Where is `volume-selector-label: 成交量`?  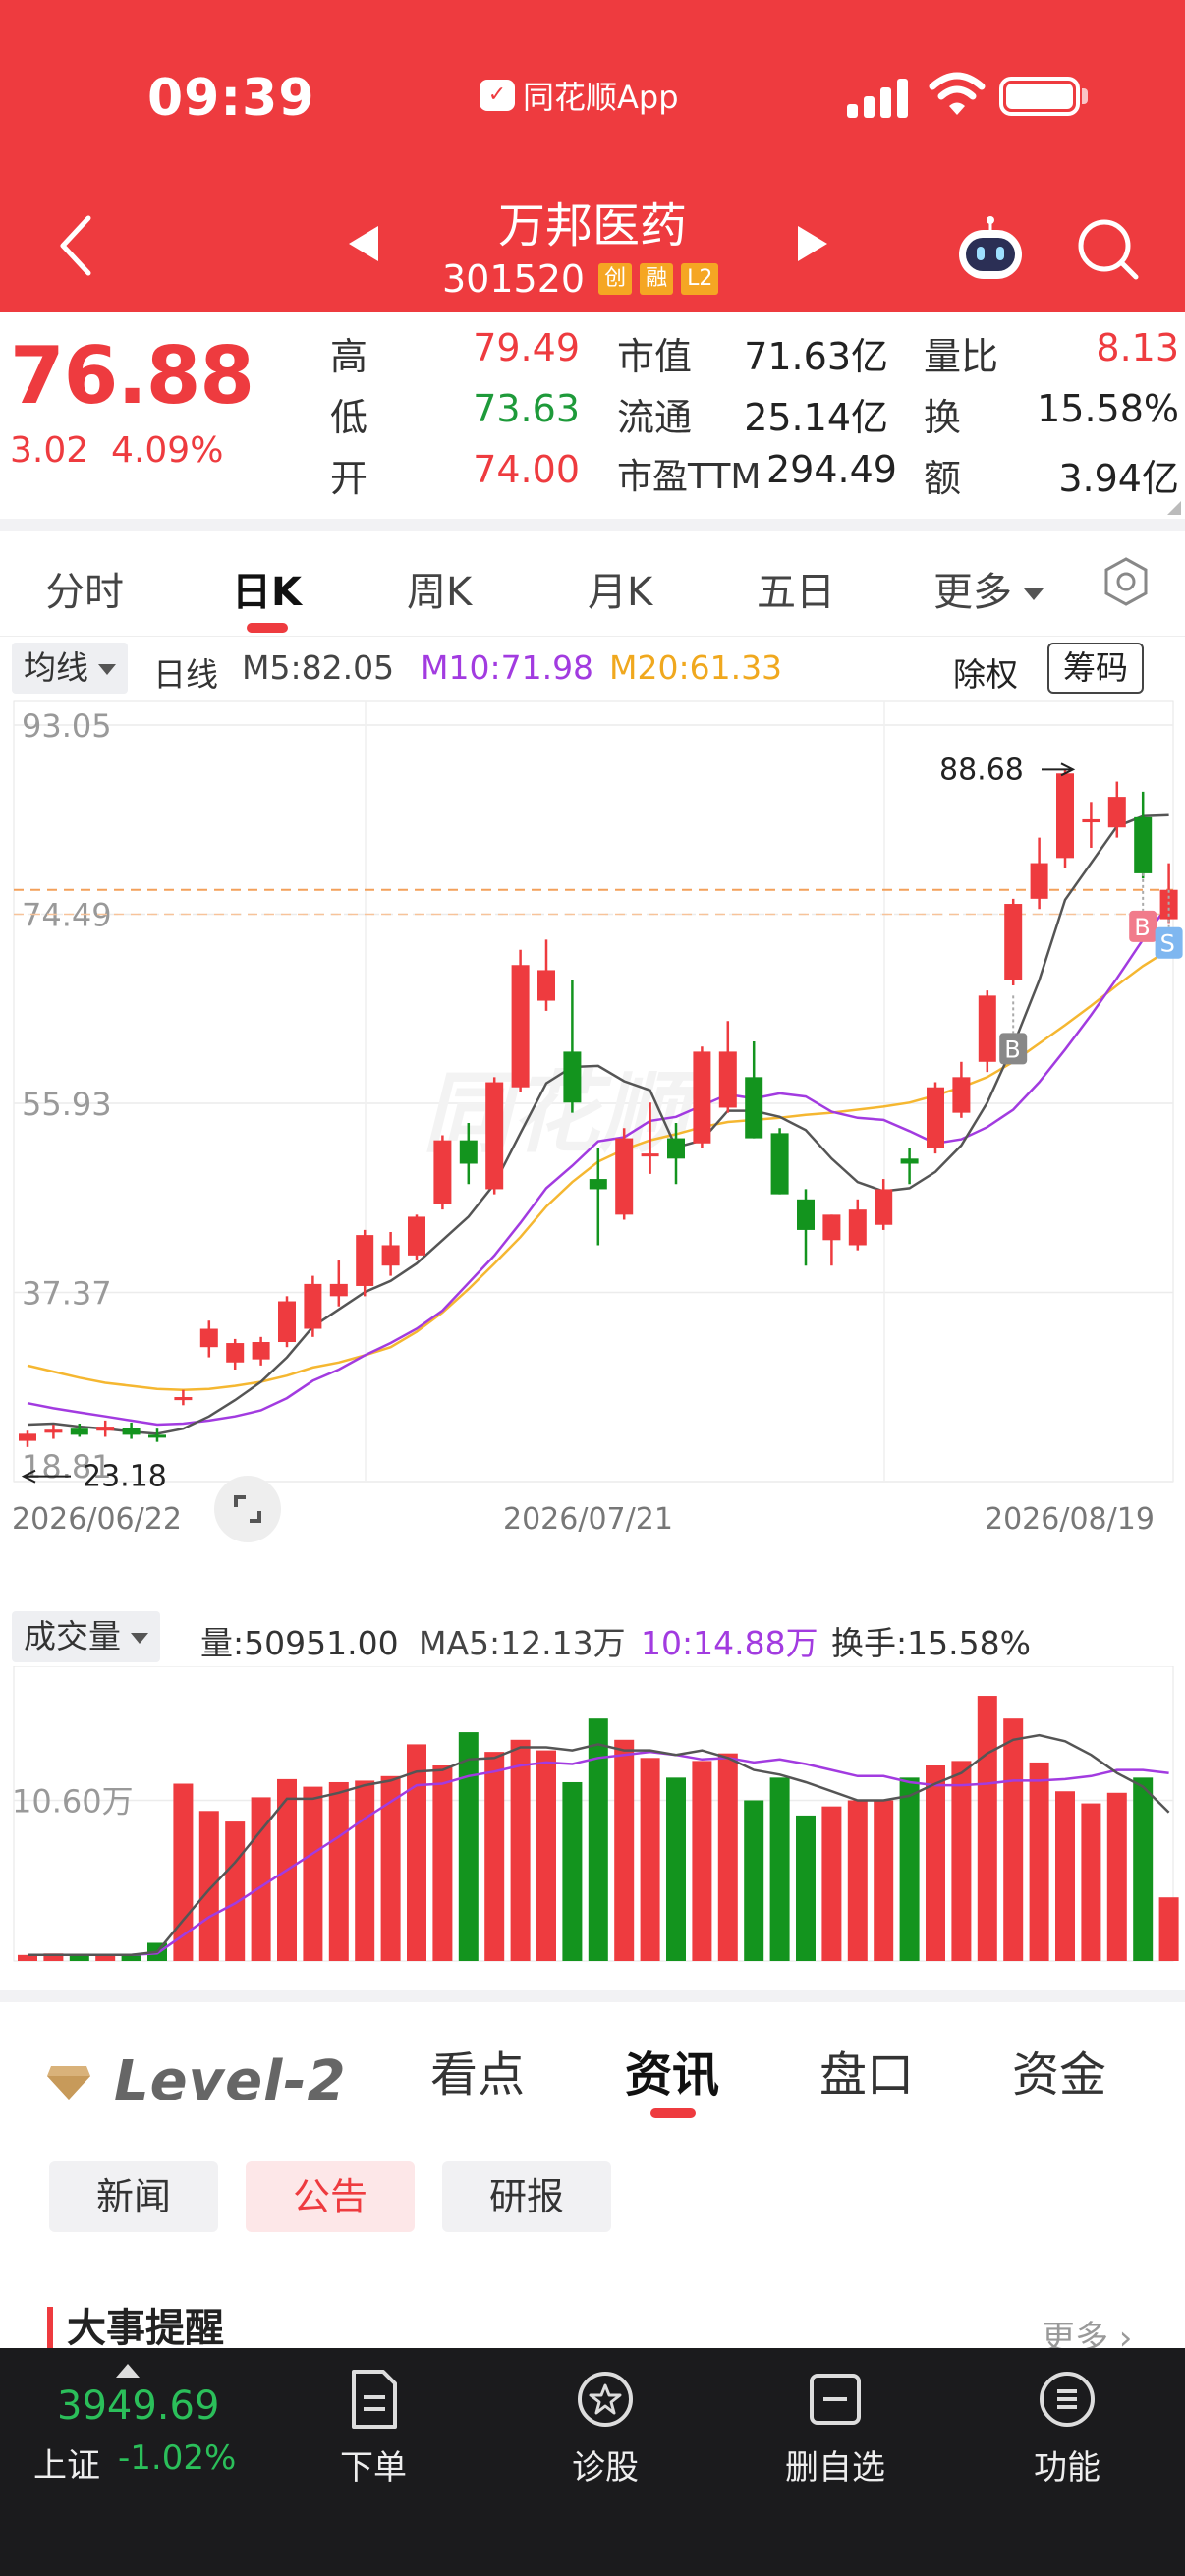 volume-selector-label: 成交量 is located at coordinates (73, 1636).